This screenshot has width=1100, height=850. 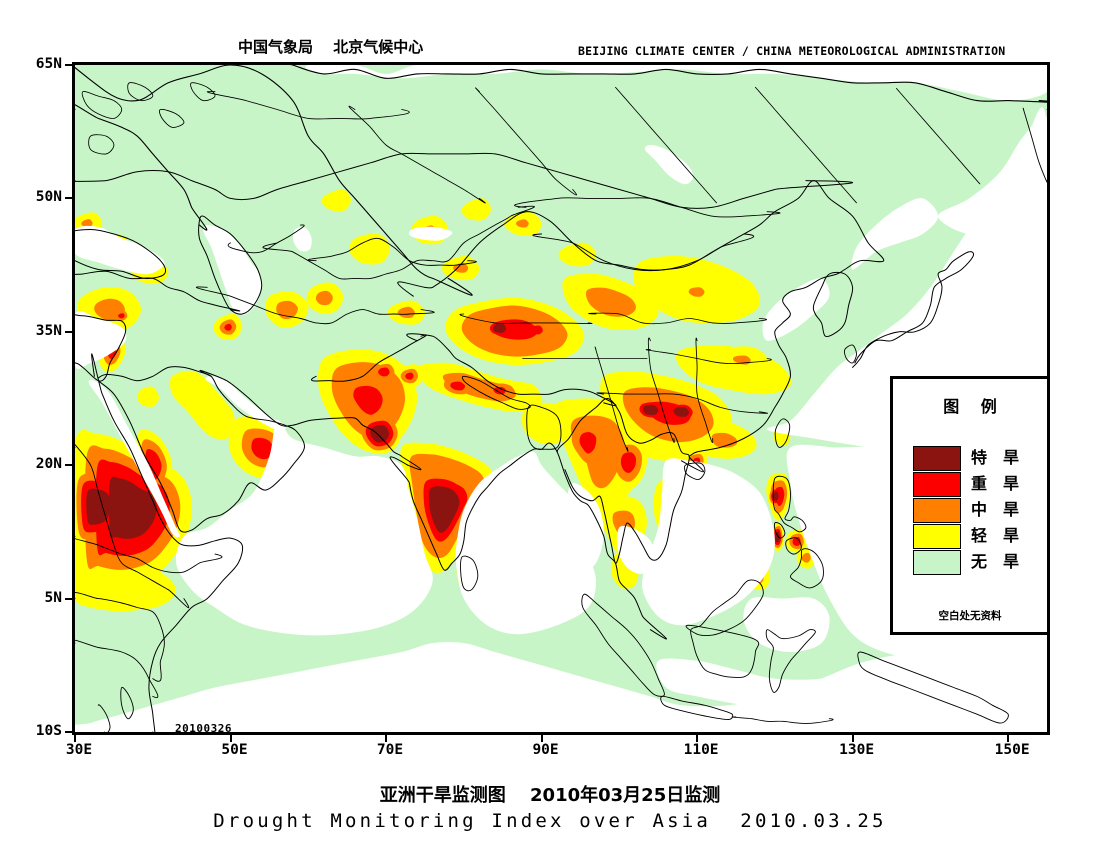 I want to click on x-axis-label-110e: 110E, so click(x=701, y=750).